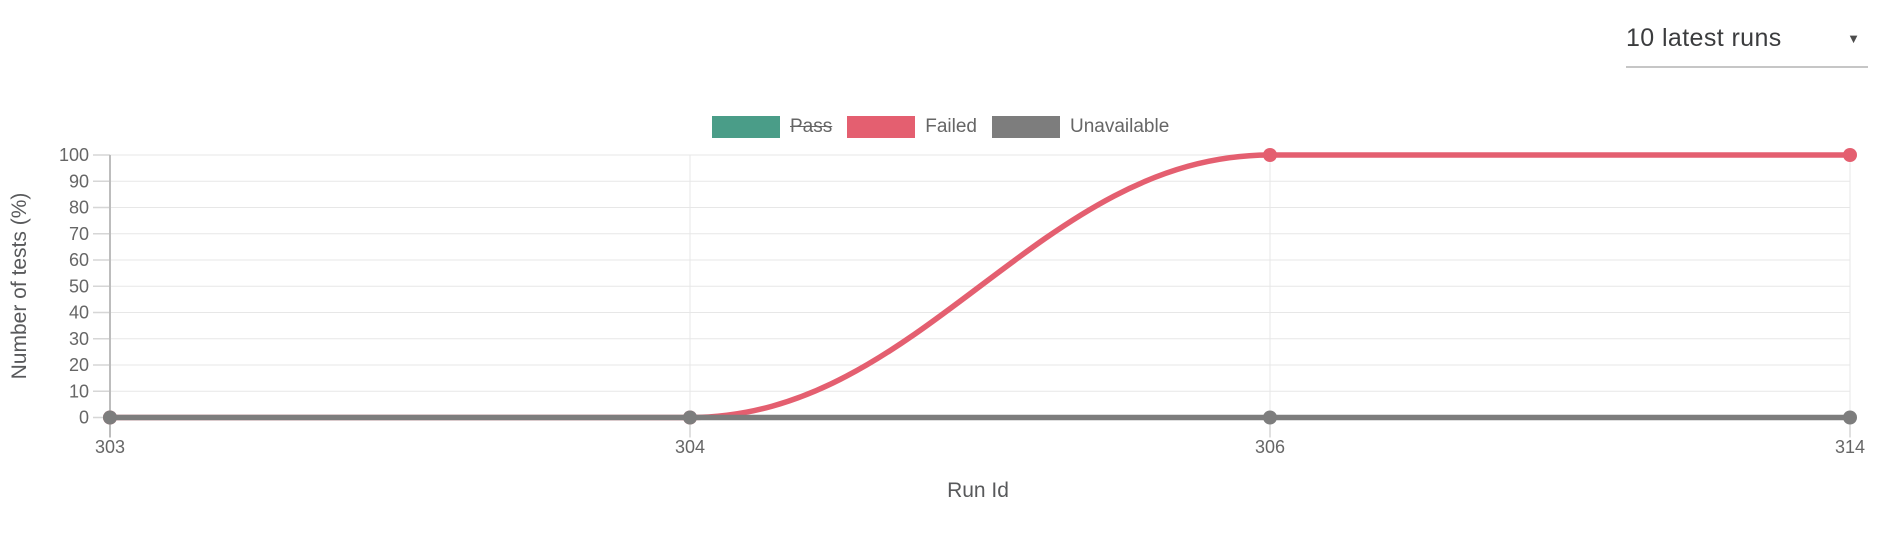  I want to click on legend-swatch-pass, so click(746, 127).